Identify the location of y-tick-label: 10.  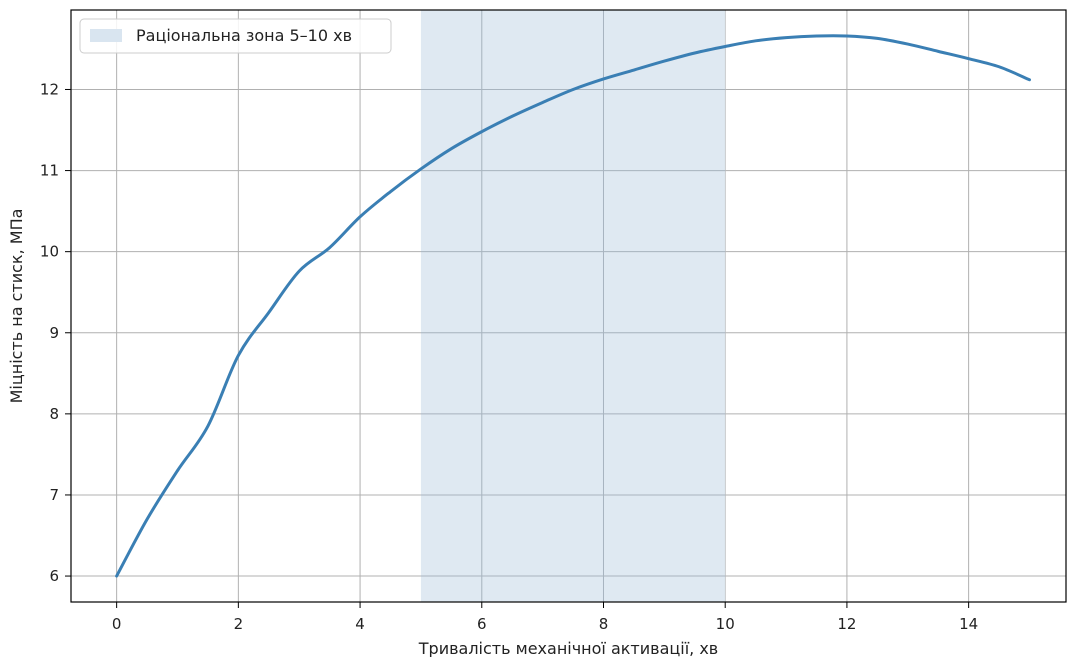
(49, 252).